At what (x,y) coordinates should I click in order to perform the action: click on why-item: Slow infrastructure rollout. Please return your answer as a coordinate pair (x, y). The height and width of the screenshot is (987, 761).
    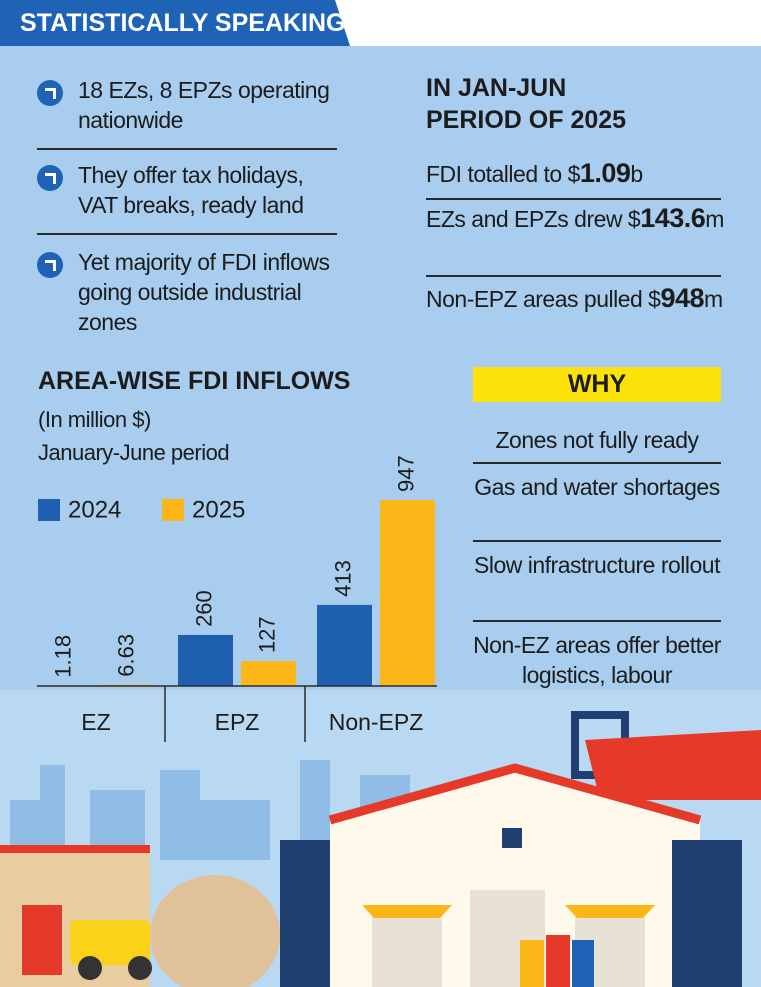
    Looking at the image, I should click on (597, 565).